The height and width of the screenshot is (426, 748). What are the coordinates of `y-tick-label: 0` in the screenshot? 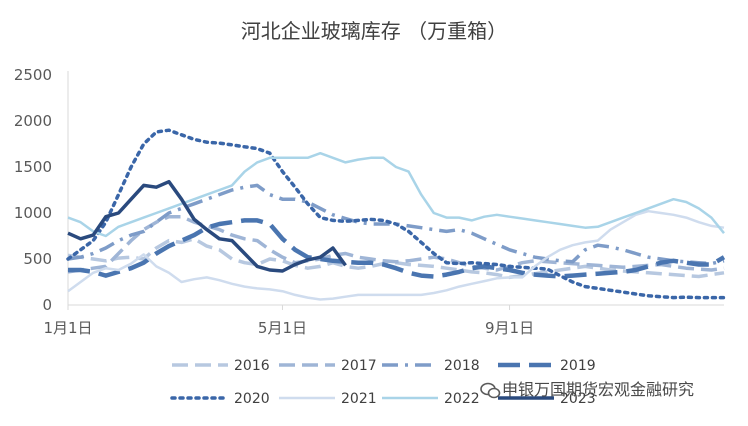 It's located at (47, 305).